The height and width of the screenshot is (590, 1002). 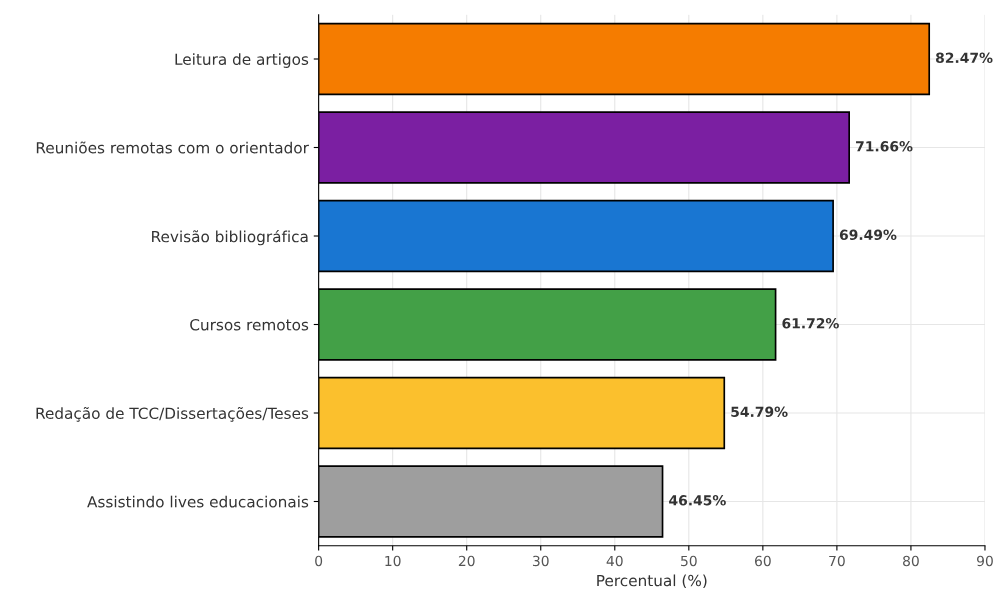 I want to click on x-tick-label: 20, so click(x=466, y=561).